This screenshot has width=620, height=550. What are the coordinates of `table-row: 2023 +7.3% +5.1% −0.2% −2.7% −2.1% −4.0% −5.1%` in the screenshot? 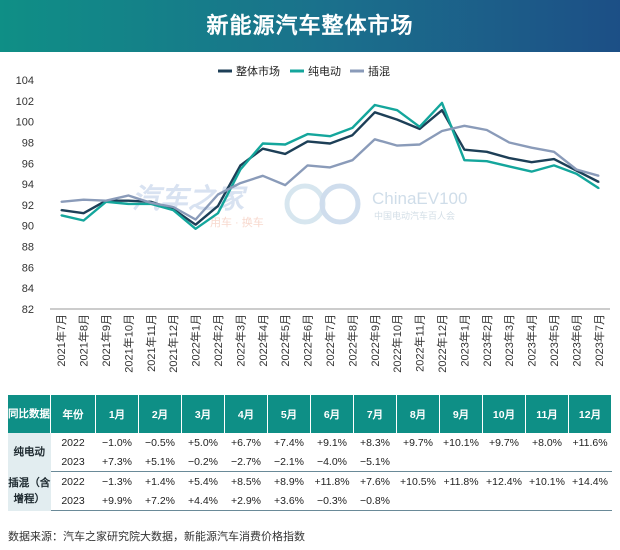 It's located at (310, 462).